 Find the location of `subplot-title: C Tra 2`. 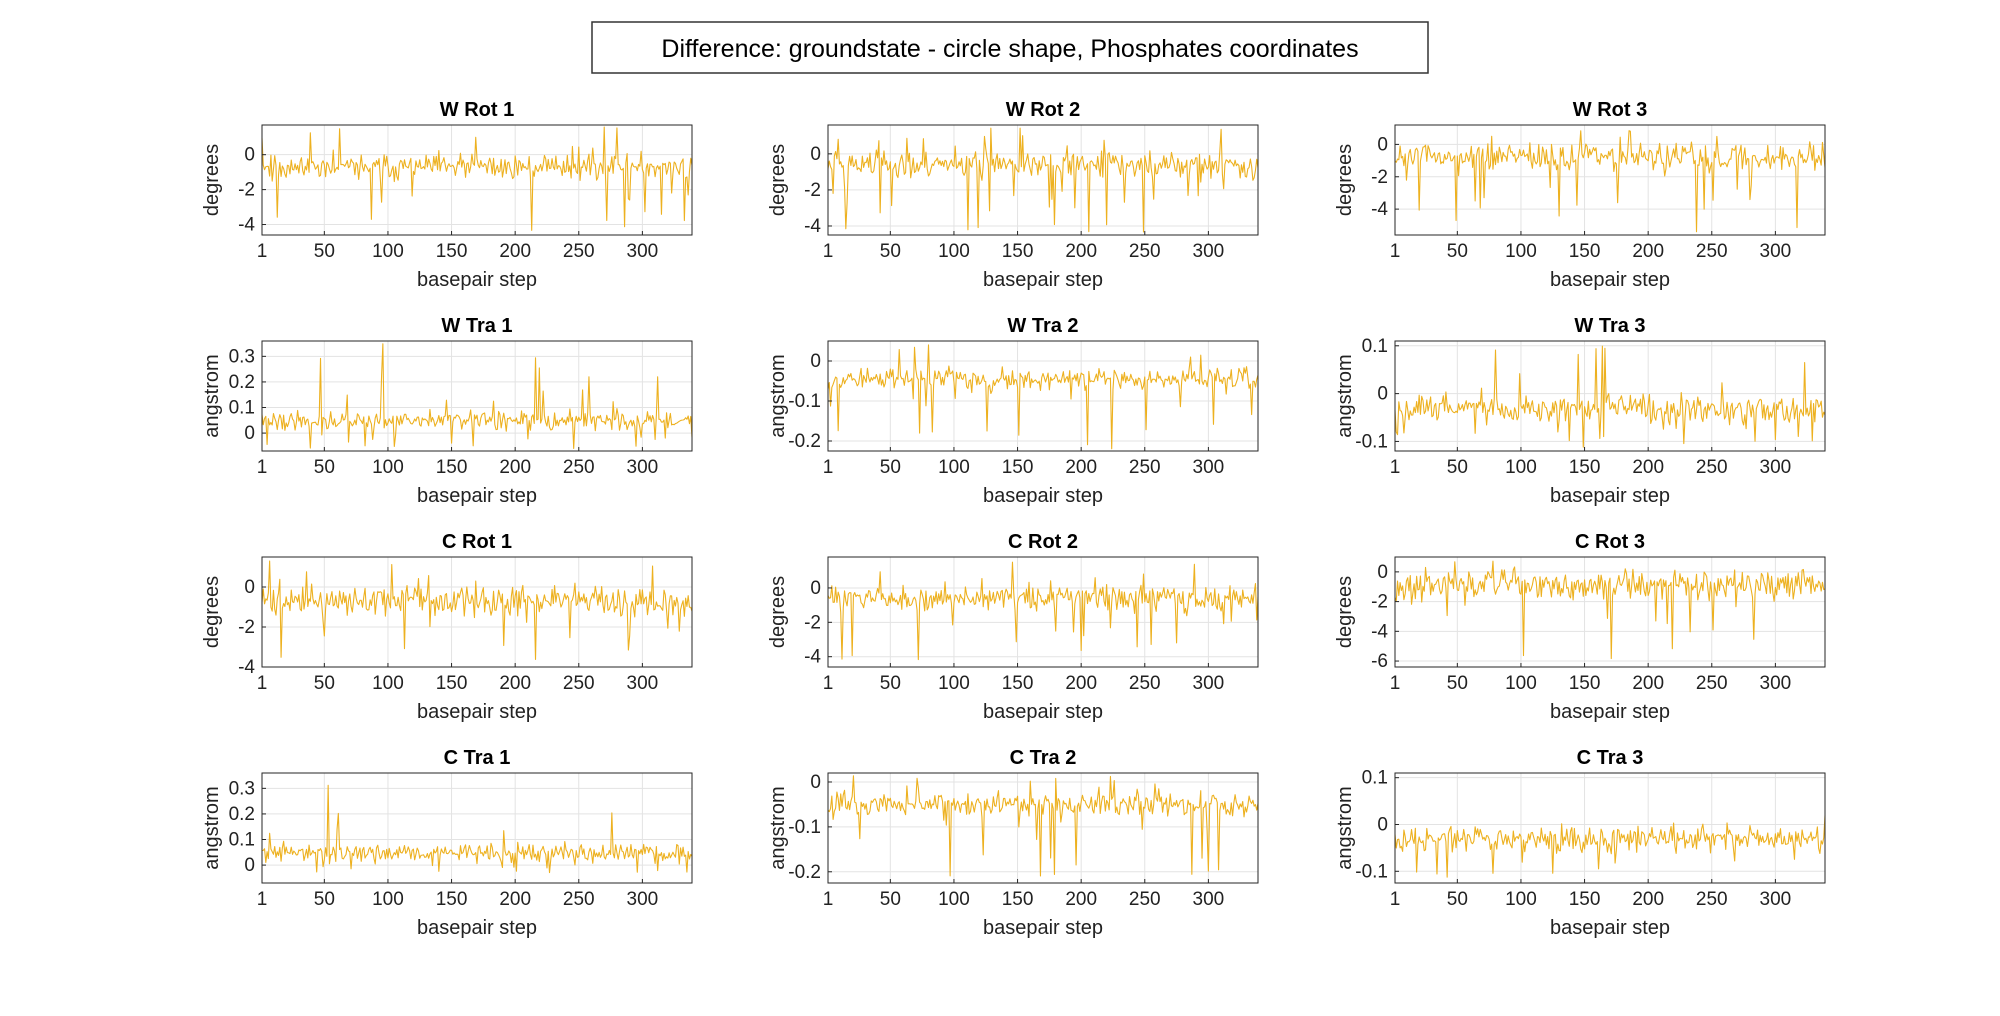

subplot-title: C Tra 2 is located at coordinates (1043, 758).